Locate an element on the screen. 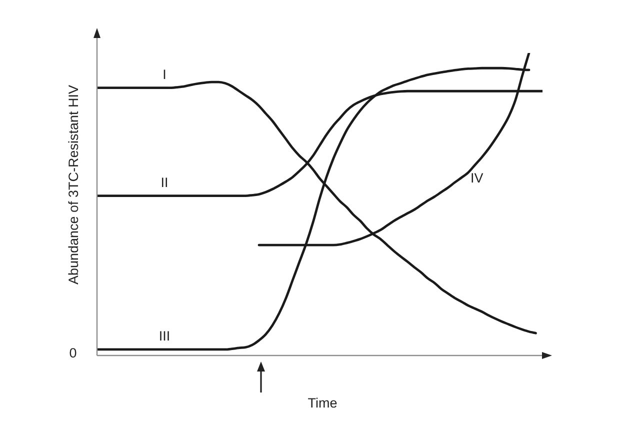 Image resolution: width=624 pixels, height=421 pixels. text: 0 is located at coordinates (73, 352).